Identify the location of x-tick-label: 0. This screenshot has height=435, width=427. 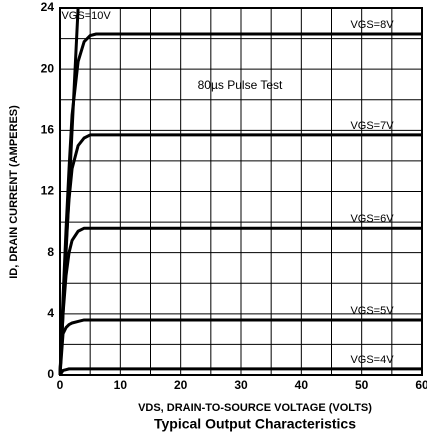
(60, 385).